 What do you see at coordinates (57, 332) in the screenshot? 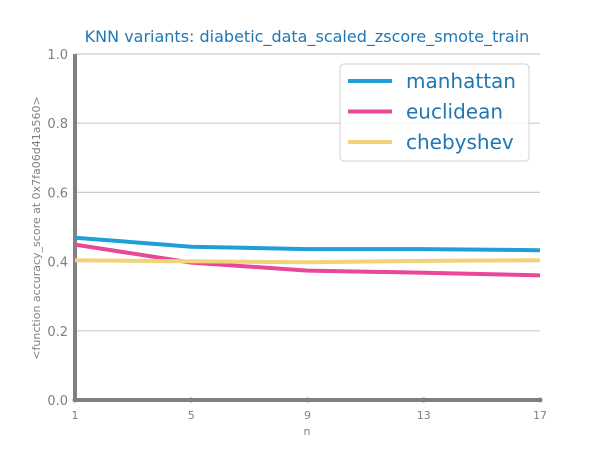
I see `y-tick-label: 0.2` at bounding box center [57, 332].